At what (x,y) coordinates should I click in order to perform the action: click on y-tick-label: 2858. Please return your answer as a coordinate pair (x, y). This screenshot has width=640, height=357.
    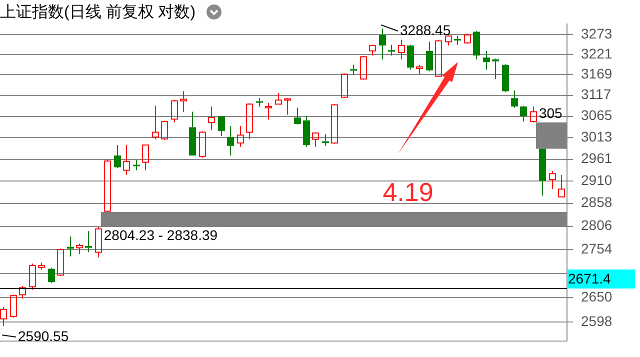
    Looking at the image, I should click on (596, 202).